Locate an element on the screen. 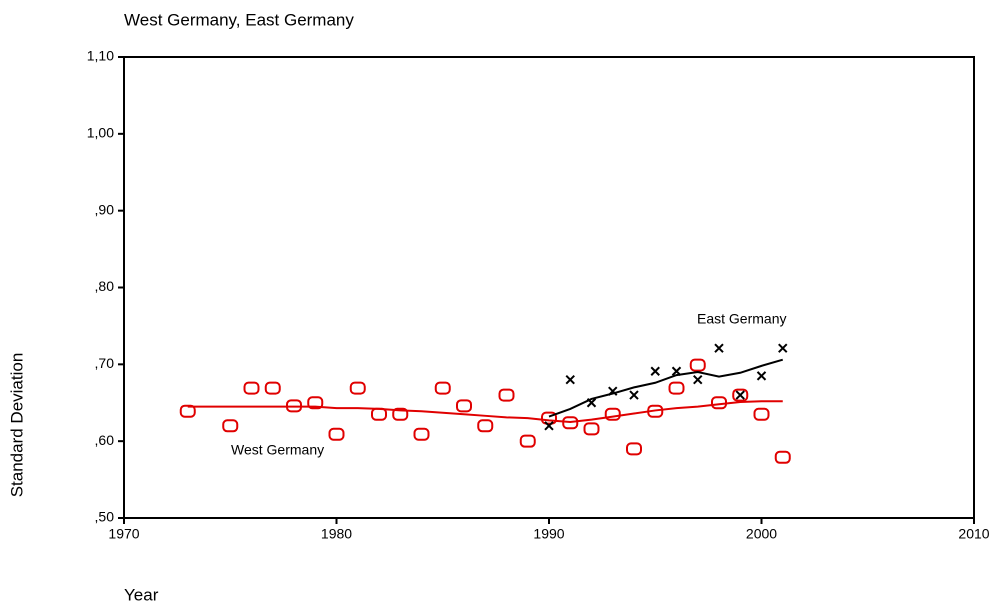 The height and width of the screenshot is (609, 991). y-tick-label: ,80 is located at coordinates (105, 286).